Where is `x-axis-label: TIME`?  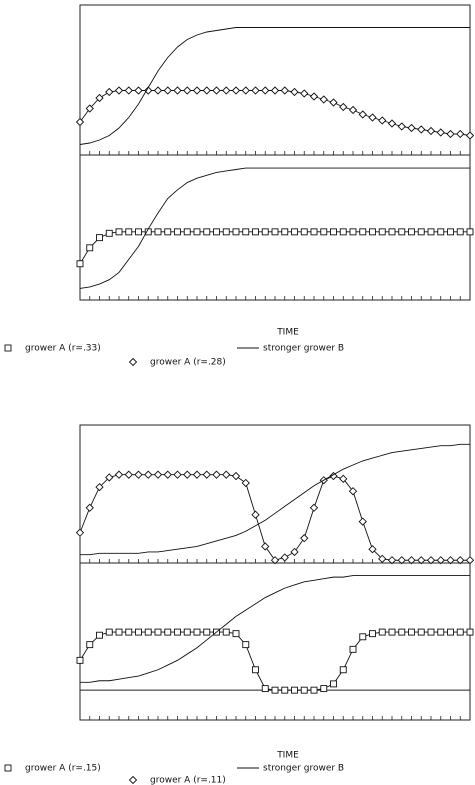 x-axis-label: TIME is located at coordinates (287, 333).